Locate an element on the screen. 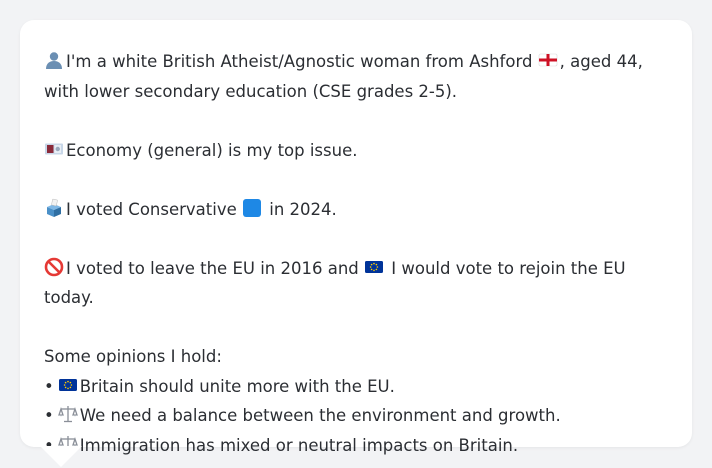 This screenshot has height=468, width=712. vote-2024-line: I voted Conservative in 2024. is located at coordinates (359, 210).